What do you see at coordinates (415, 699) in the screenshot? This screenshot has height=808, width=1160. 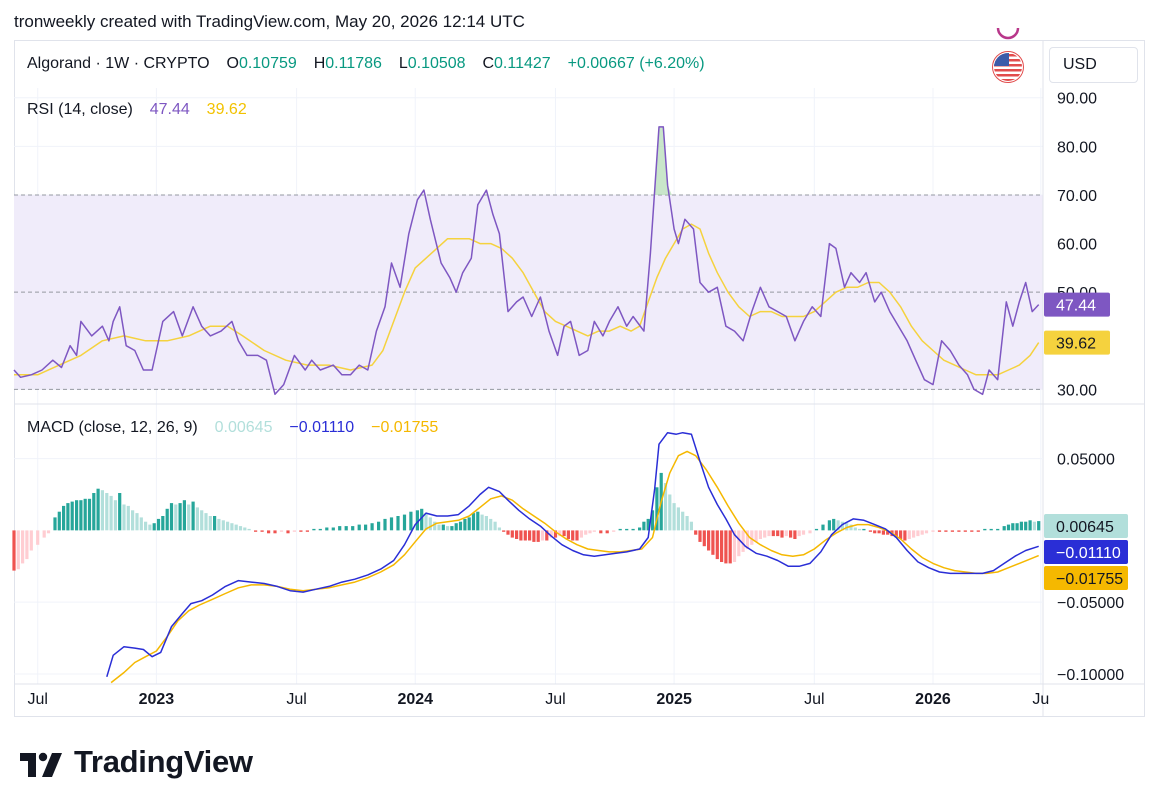 I see `time-axis-tick-label: 2024` at bounding box center [415, 699].